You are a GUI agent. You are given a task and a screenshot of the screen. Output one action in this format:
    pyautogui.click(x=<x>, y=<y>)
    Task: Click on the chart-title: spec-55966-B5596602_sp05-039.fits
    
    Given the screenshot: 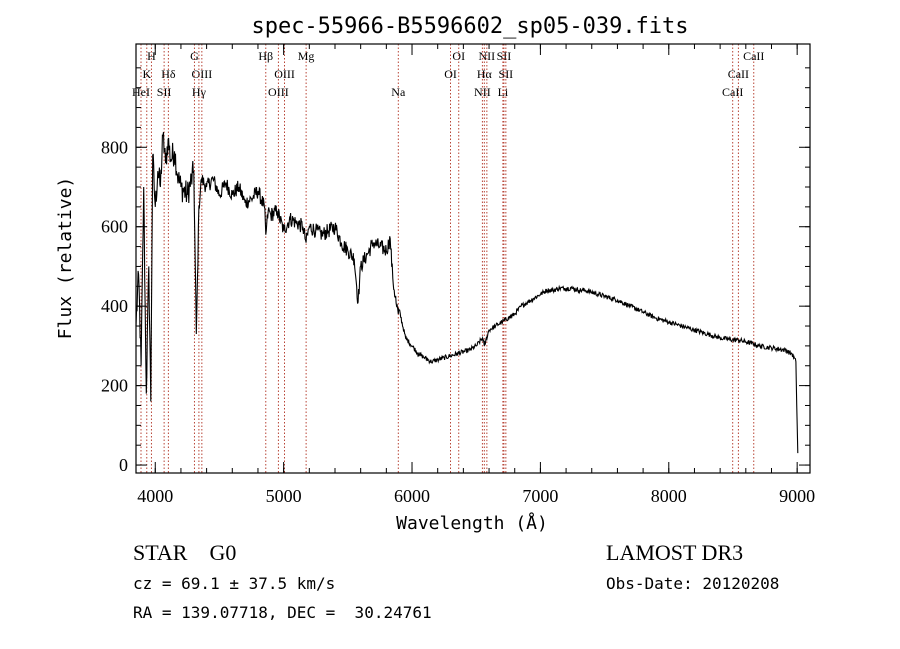 What is the action you would take?
    pyautogui.click(x=469, y=26)
    